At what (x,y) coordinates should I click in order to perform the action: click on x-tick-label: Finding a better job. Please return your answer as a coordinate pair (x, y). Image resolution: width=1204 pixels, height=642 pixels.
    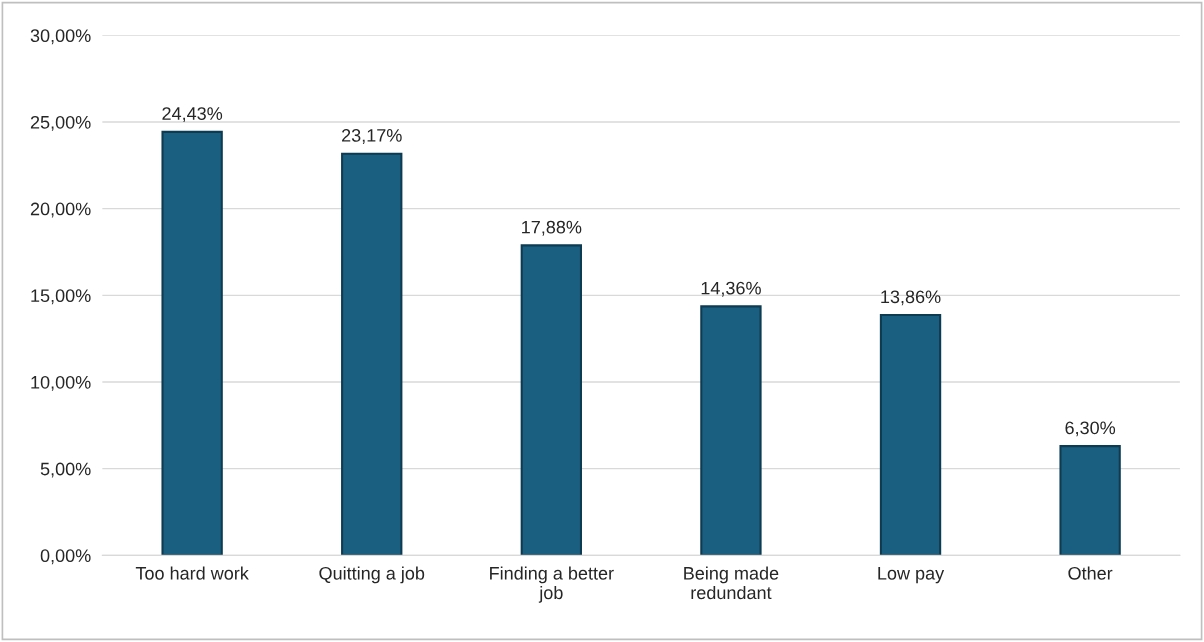
    Looking at the image, I should click on (552, 584).